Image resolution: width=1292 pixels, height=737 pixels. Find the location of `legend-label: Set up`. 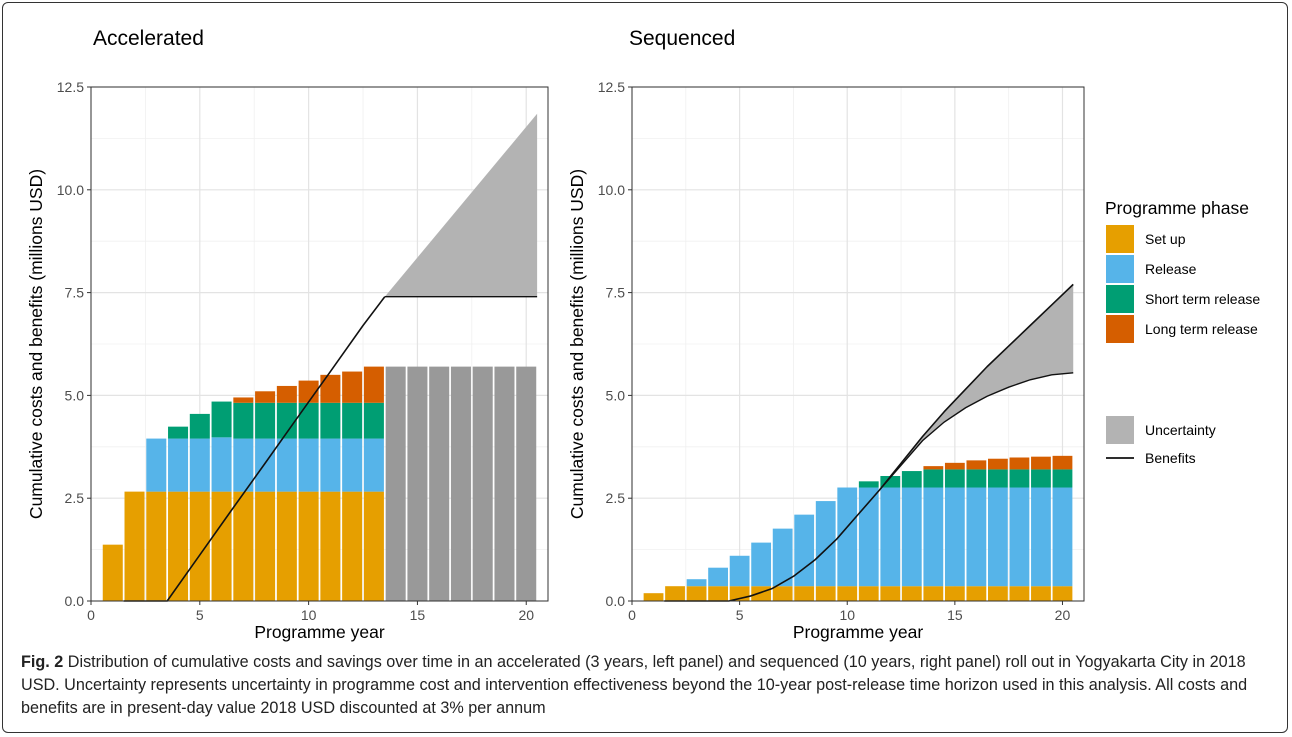

legend-label: Set up is located at coordinates (1165, 239).